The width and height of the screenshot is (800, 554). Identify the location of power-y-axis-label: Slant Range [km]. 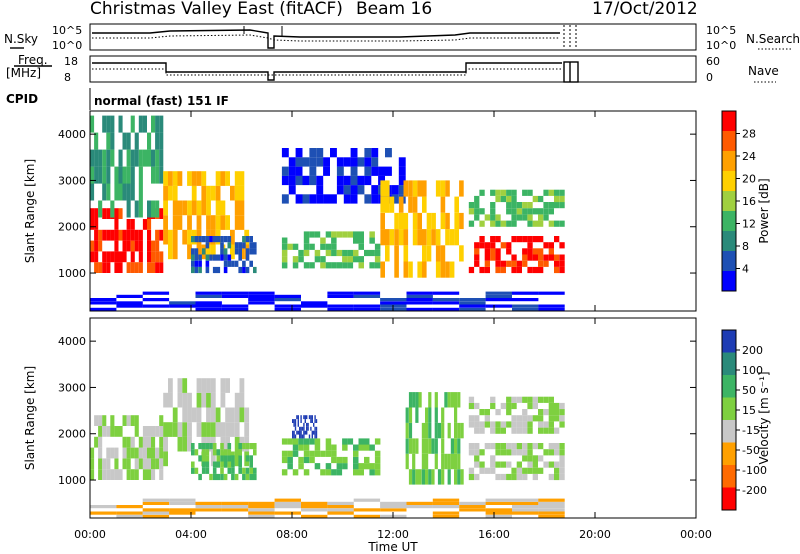
(30, 211).